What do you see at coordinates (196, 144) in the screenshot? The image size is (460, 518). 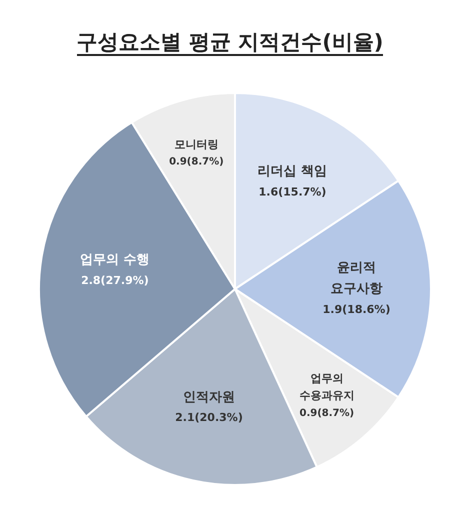 I see `slice-label: 모니터링` at bounding box center [196, 144].